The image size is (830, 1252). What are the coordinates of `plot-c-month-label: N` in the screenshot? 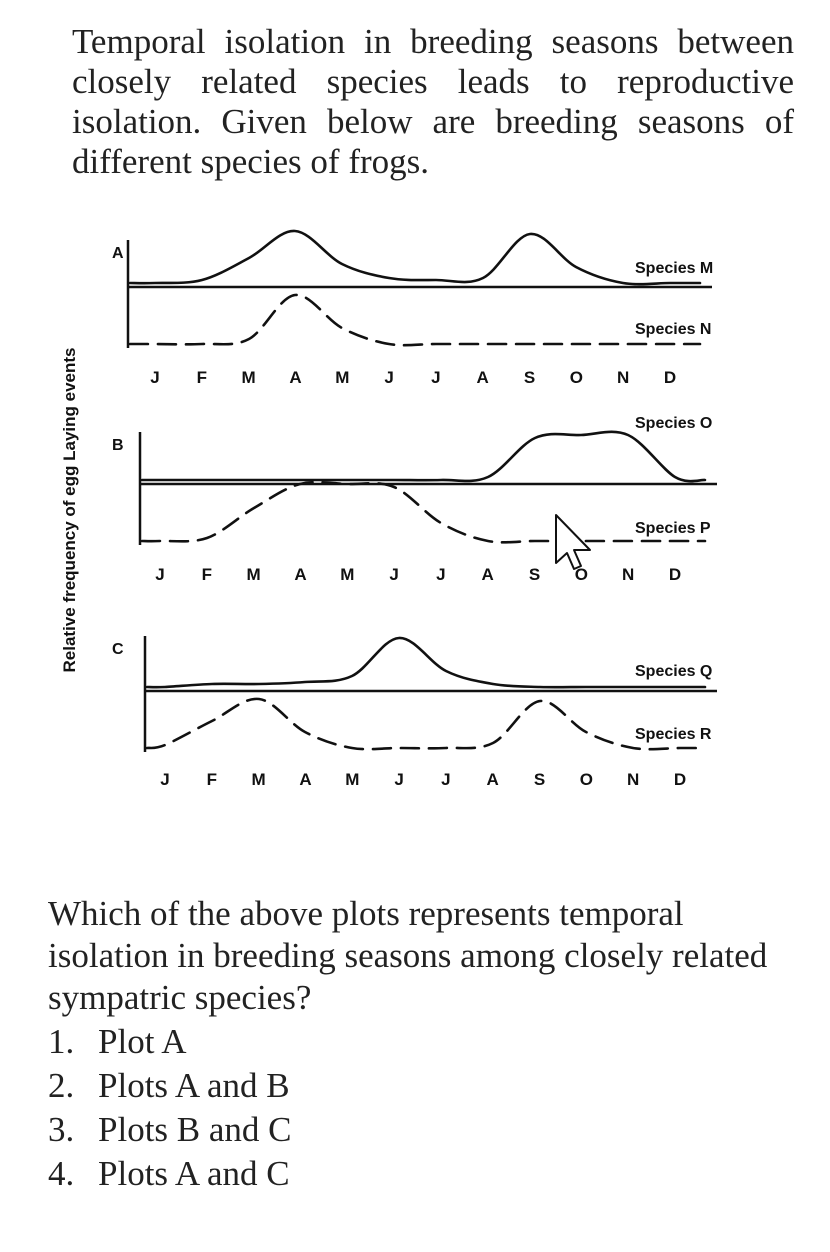 It's located at (633, 779).